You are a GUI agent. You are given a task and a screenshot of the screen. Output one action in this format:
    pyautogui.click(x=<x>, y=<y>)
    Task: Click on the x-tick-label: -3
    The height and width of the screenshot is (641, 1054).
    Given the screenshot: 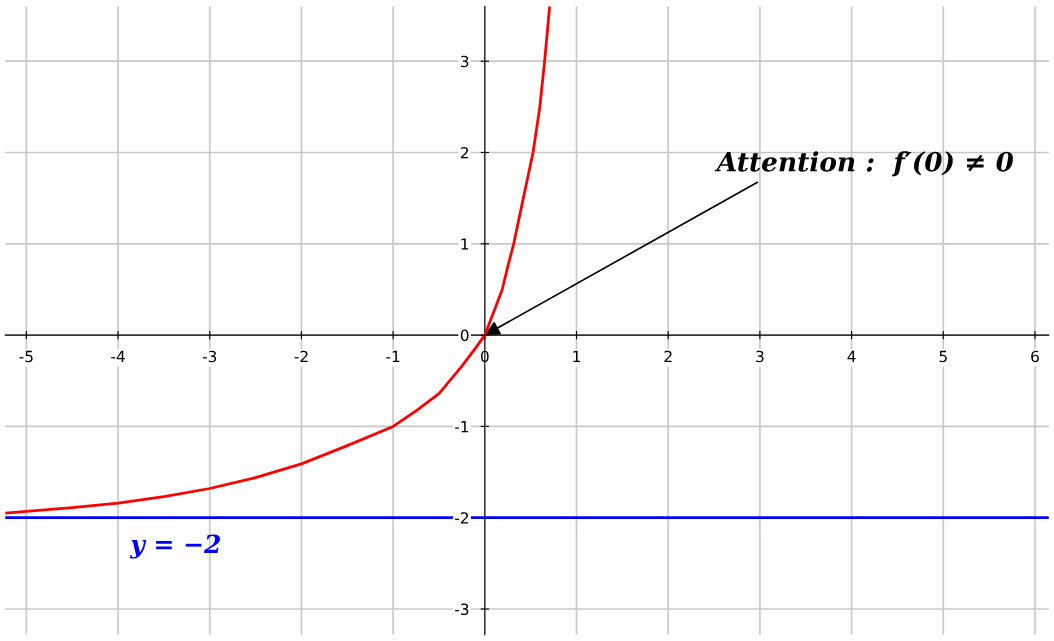 What is the action you would take?
    pyautogui.click(x=209, y=356)
    